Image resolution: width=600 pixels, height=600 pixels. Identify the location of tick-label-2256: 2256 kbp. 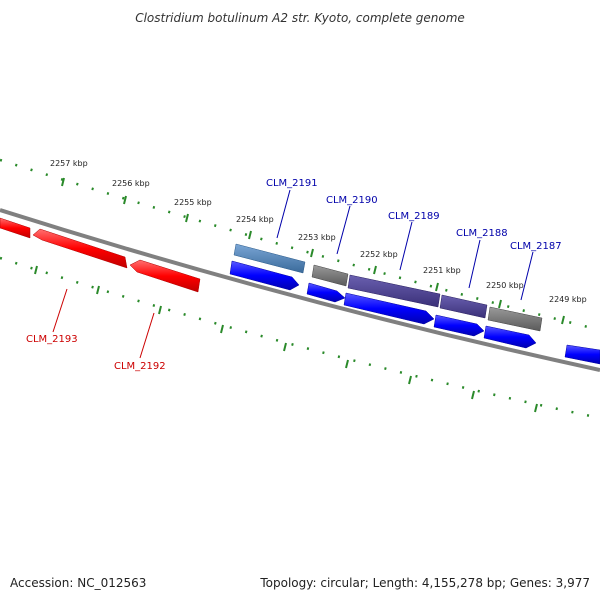
(131, 183).